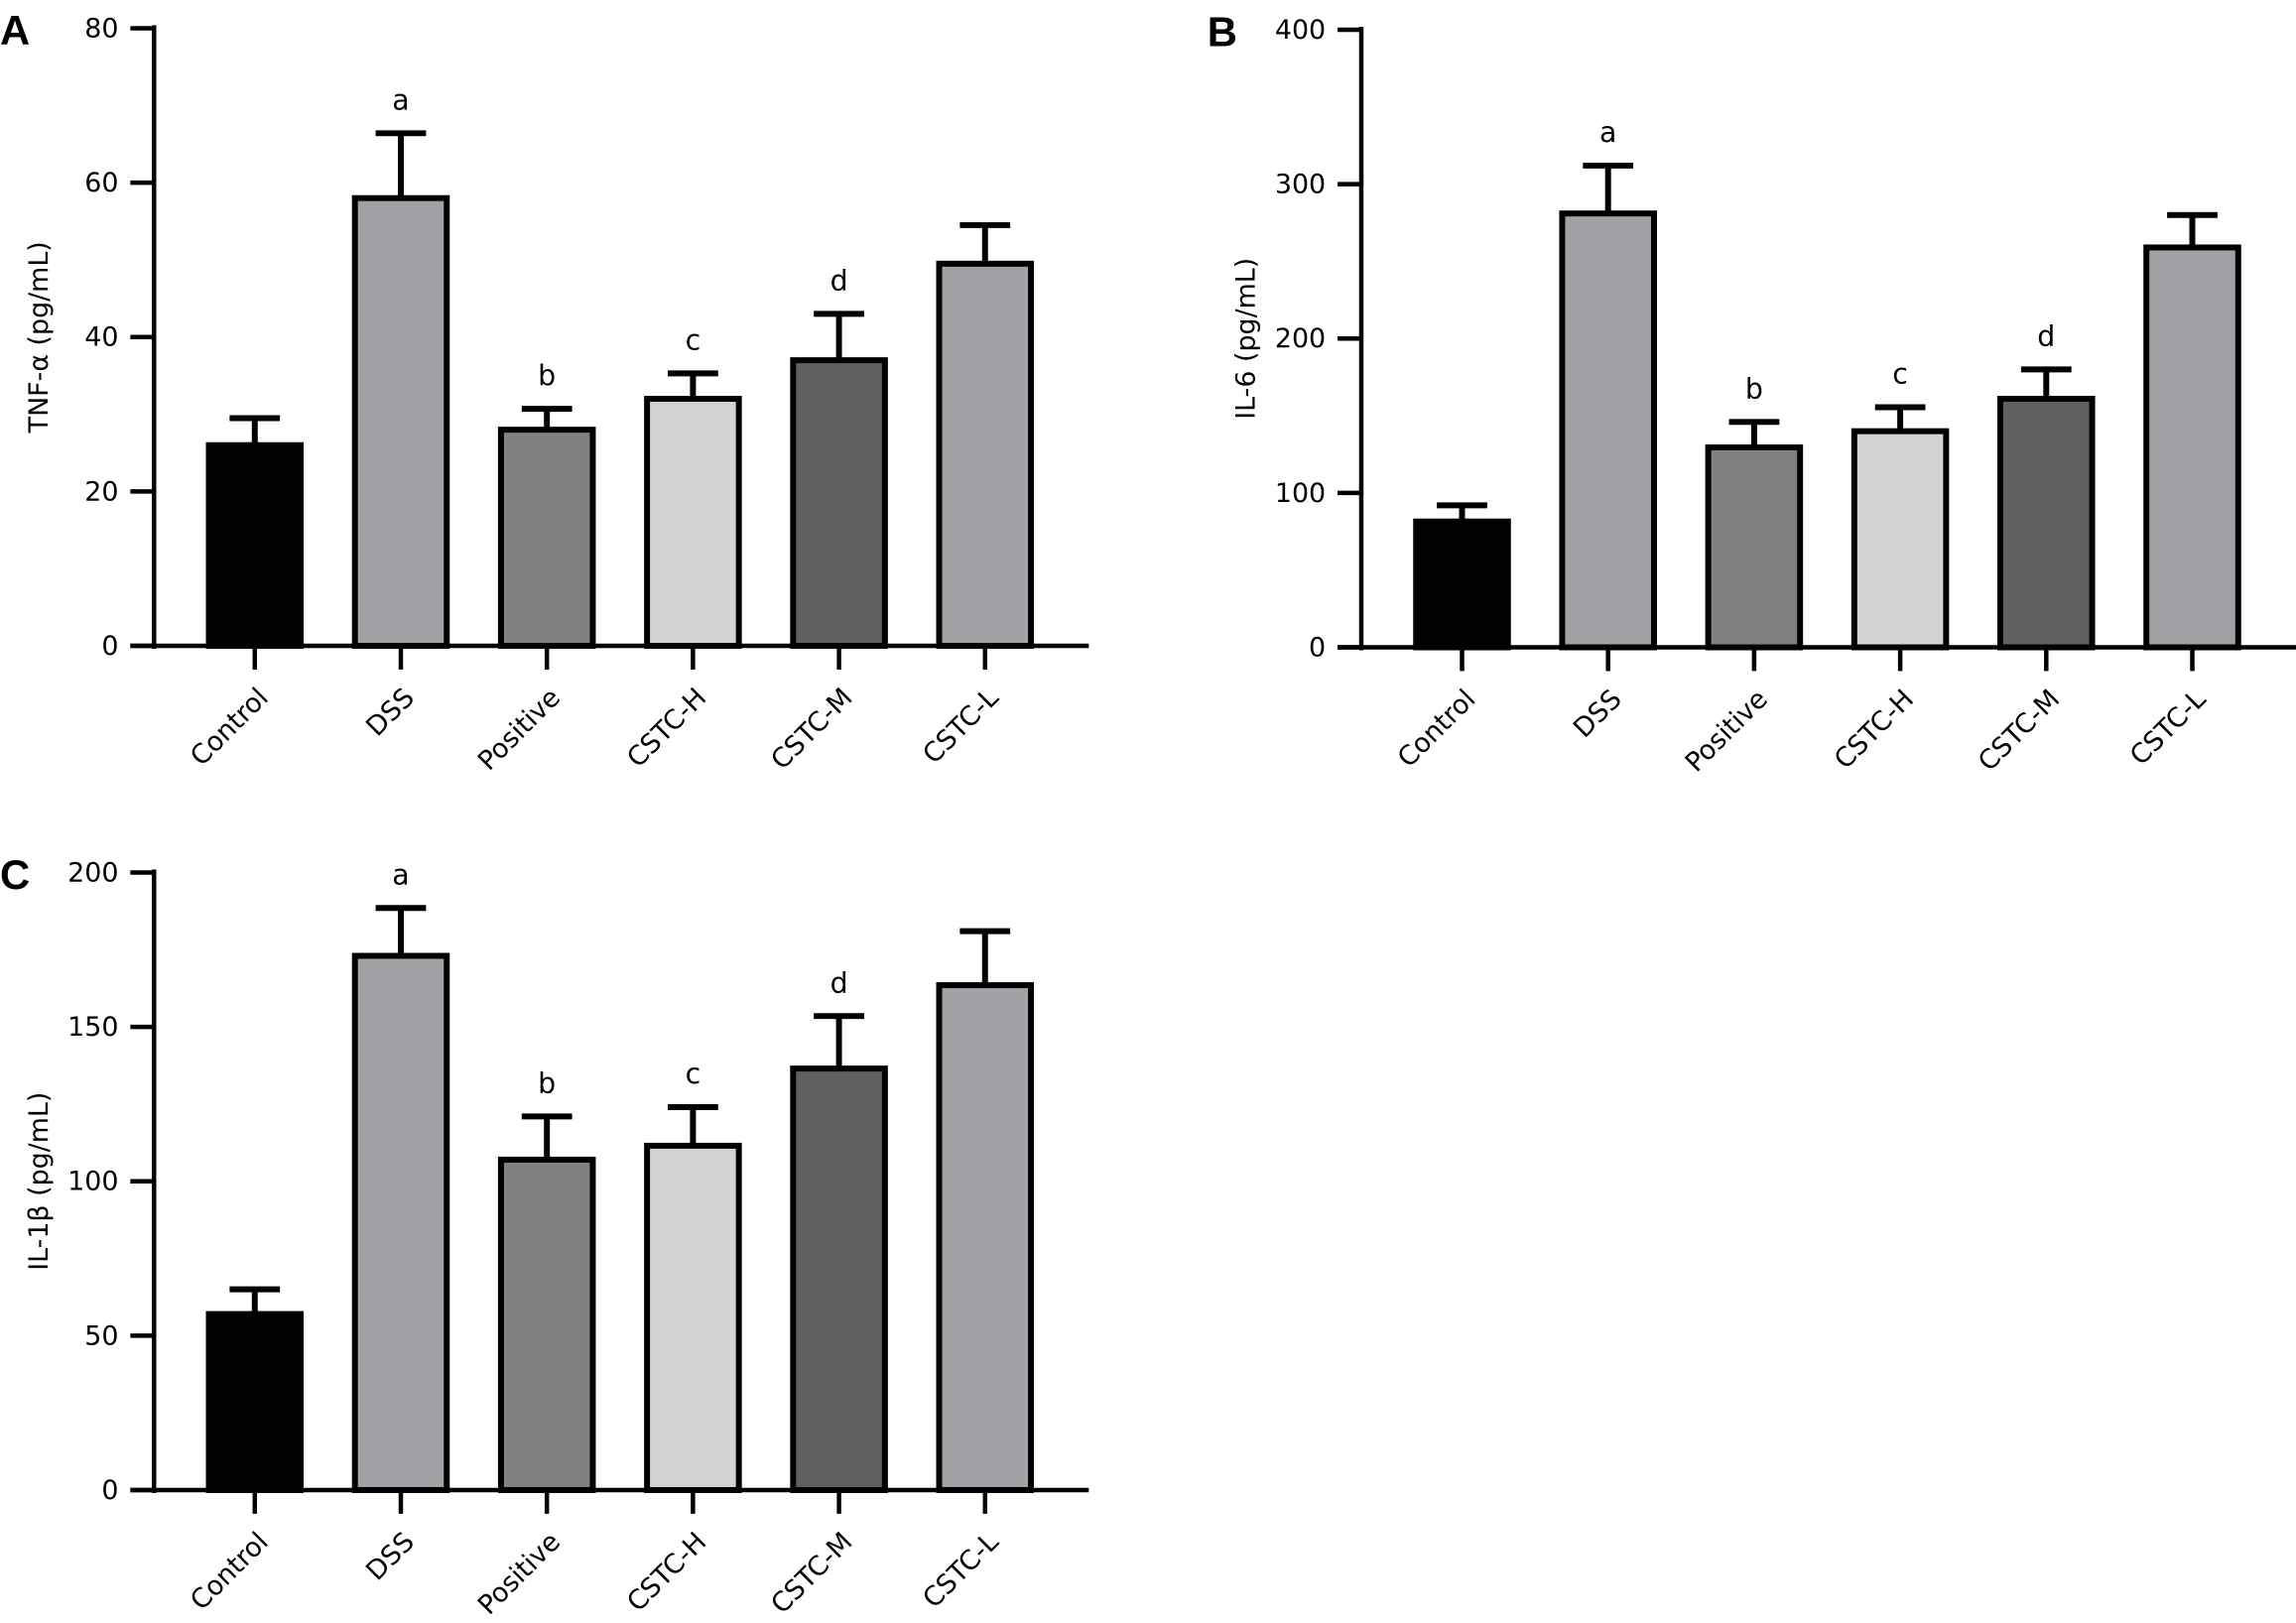 This screenshot has width=2296, height=1623. I want to click on y-tick-label: 40, so click(101, 337).